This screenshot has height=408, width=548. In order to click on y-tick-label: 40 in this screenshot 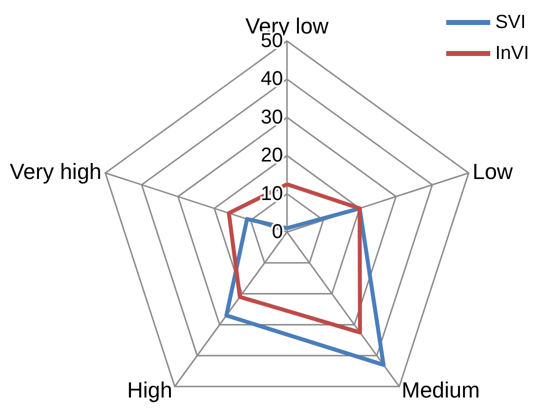, I will do `click(271, 79)`.